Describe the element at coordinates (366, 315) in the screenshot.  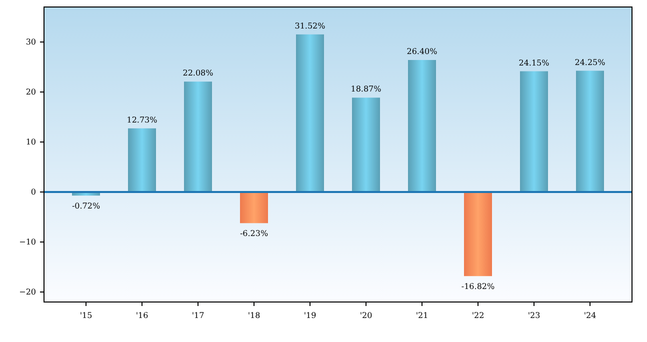
I see `x-tick-label: '20` at that location.